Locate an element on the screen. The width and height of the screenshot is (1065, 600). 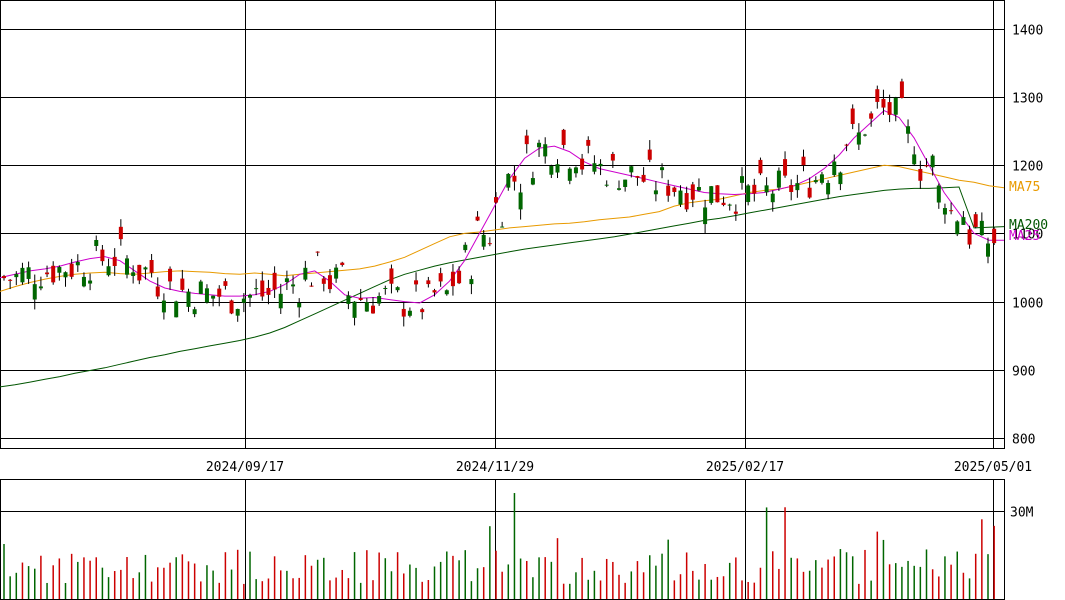
price-tick-label: 1400 is located at coordinates (1027, 31).